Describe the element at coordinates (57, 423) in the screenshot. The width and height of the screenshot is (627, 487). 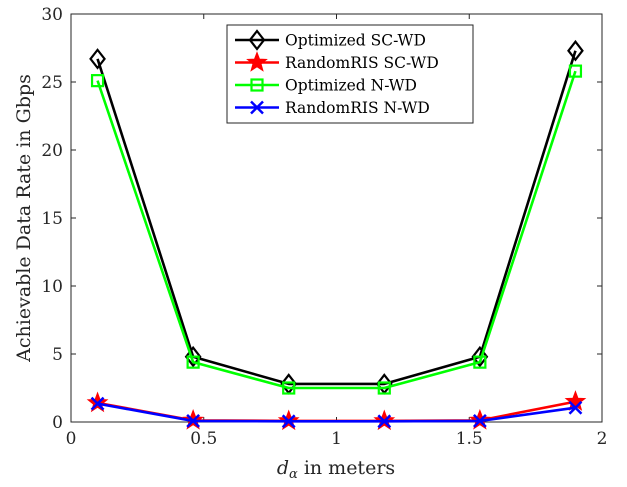
I see `y-tick-label: 0` at that location.